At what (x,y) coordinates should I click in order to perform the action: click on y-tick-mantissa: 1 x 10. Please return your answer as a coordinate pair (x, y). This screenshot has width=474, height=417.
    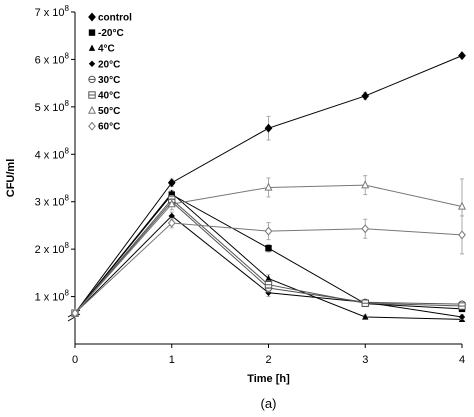
    Looking at the image, I should click on (50, 298).